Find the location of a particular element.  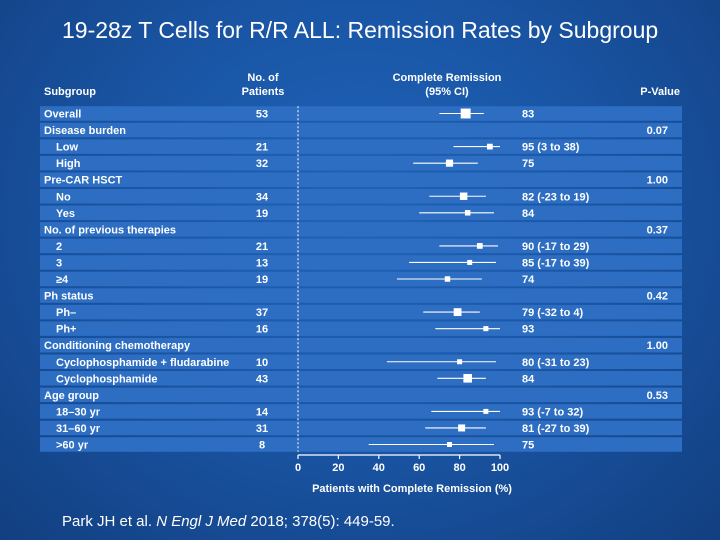

header-patients-line1: No. of is located at coordinates (262, 78).